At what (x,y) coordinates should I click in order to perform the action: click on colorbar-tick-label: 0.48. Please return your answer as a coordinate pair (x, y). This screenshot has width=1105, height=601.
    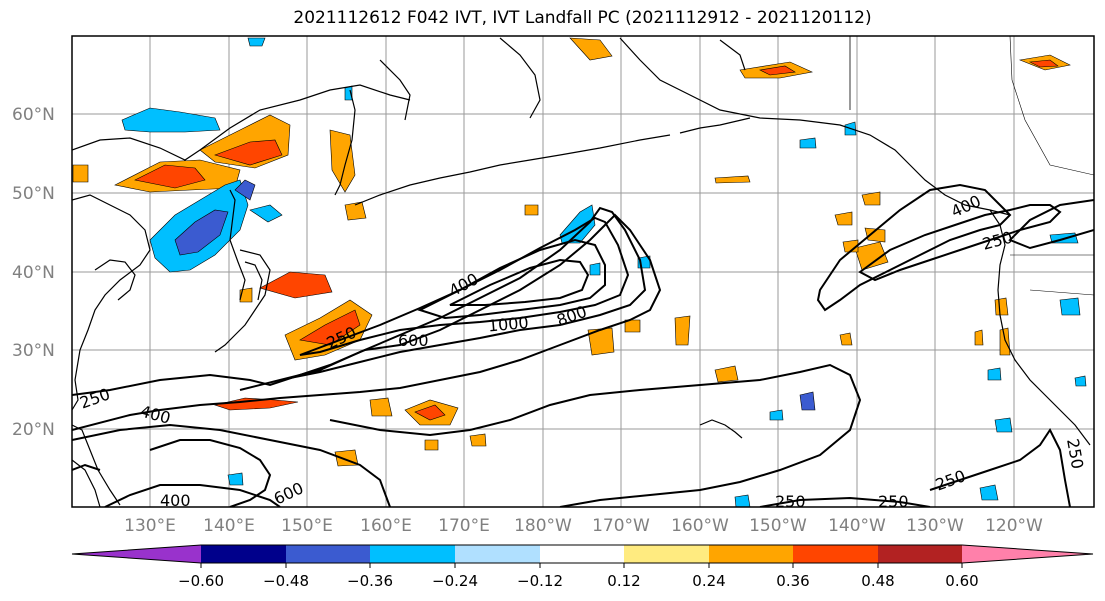
    Looking at the image, I should click on (877, 581).